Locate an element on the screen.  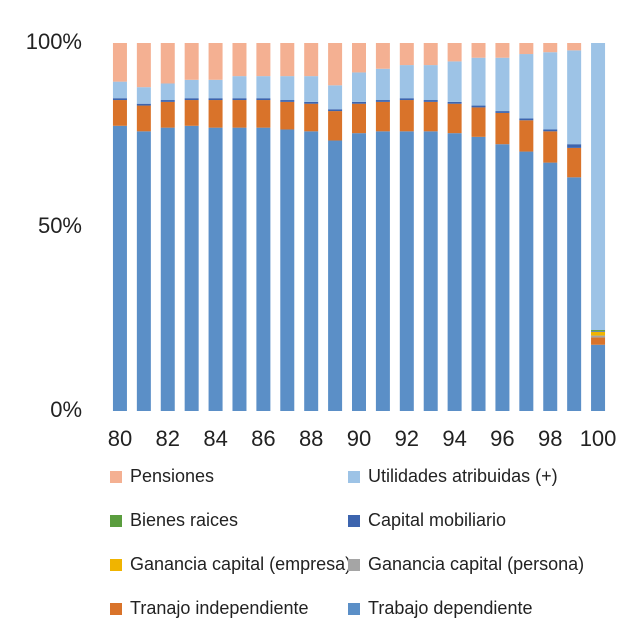
legend-label: Tranajo independiente is located at coordinates (219, 608).